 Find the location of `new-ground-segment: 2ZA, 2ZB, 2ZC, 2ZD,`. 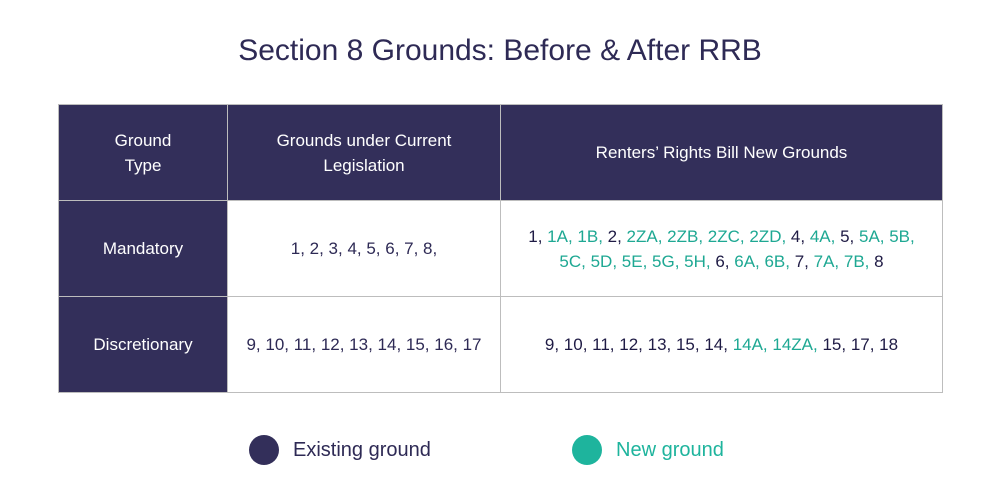

new-ground-segment: 2ZA, 2ZB, 2ZC, 2ZD, is located at coordinates (708, 236).